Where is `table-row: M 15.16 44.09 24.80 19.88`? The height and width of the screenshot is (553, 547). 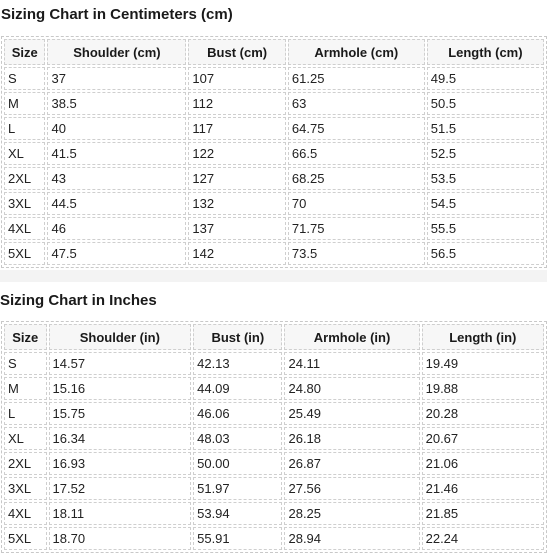
table-row: M 15.16 44.09 24.80 19.88 is located at coordinates (274, 388).